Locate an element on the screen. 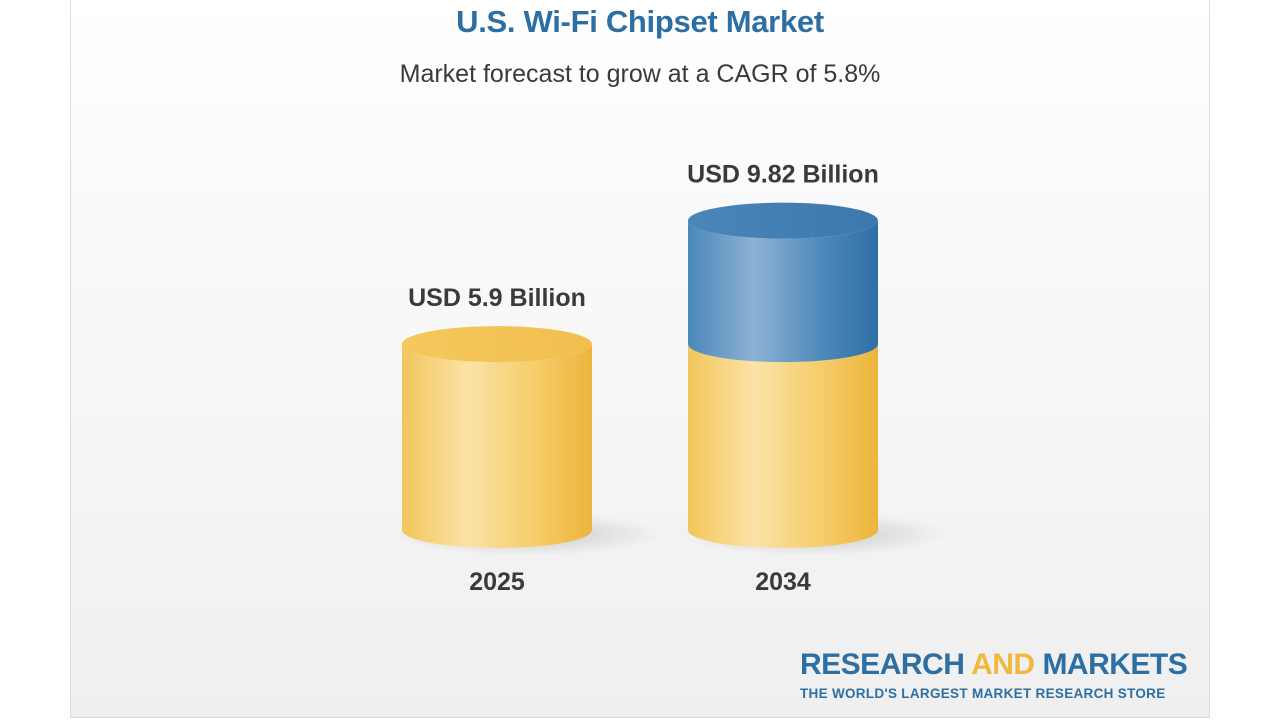 The height and width of the screenshot is (720, 1280). brand-word-markets: MARKETS is located at coordinates (1115, 664).